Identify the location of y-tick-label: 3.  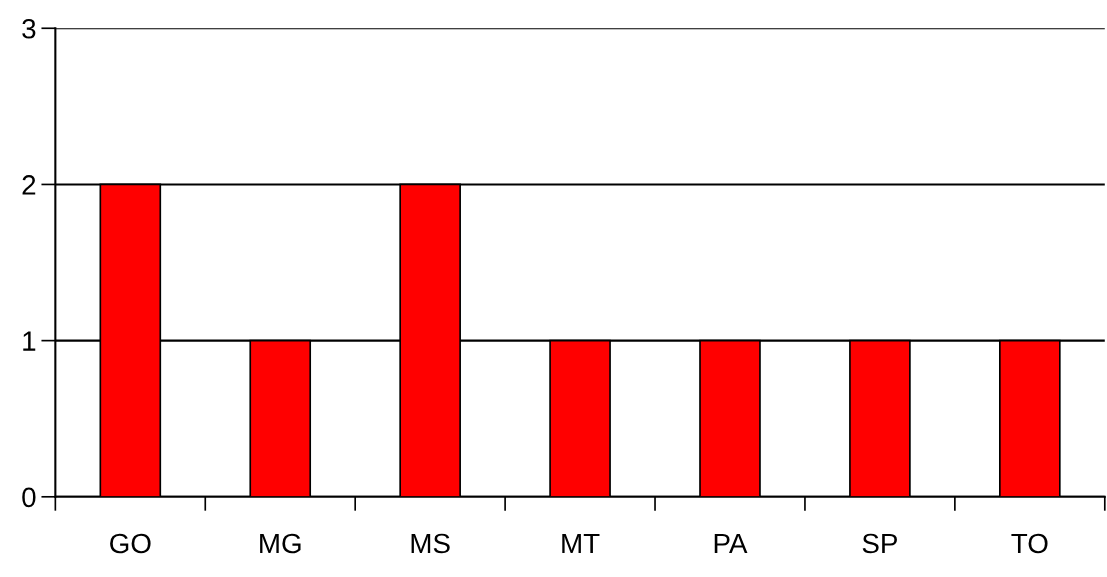
(29, 28).